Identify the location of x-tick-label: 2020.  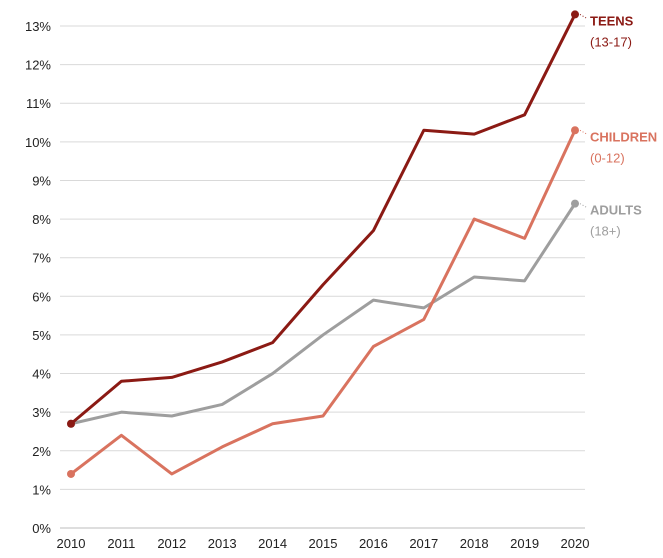
(575, 543).